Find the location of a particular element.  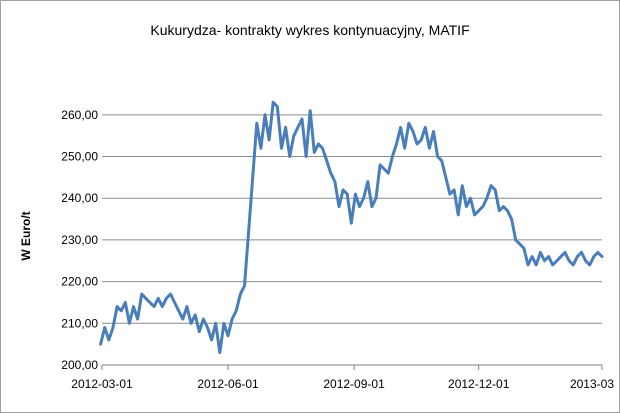

x-tick-label: 2013-03 is located at coordinates (592, 384).